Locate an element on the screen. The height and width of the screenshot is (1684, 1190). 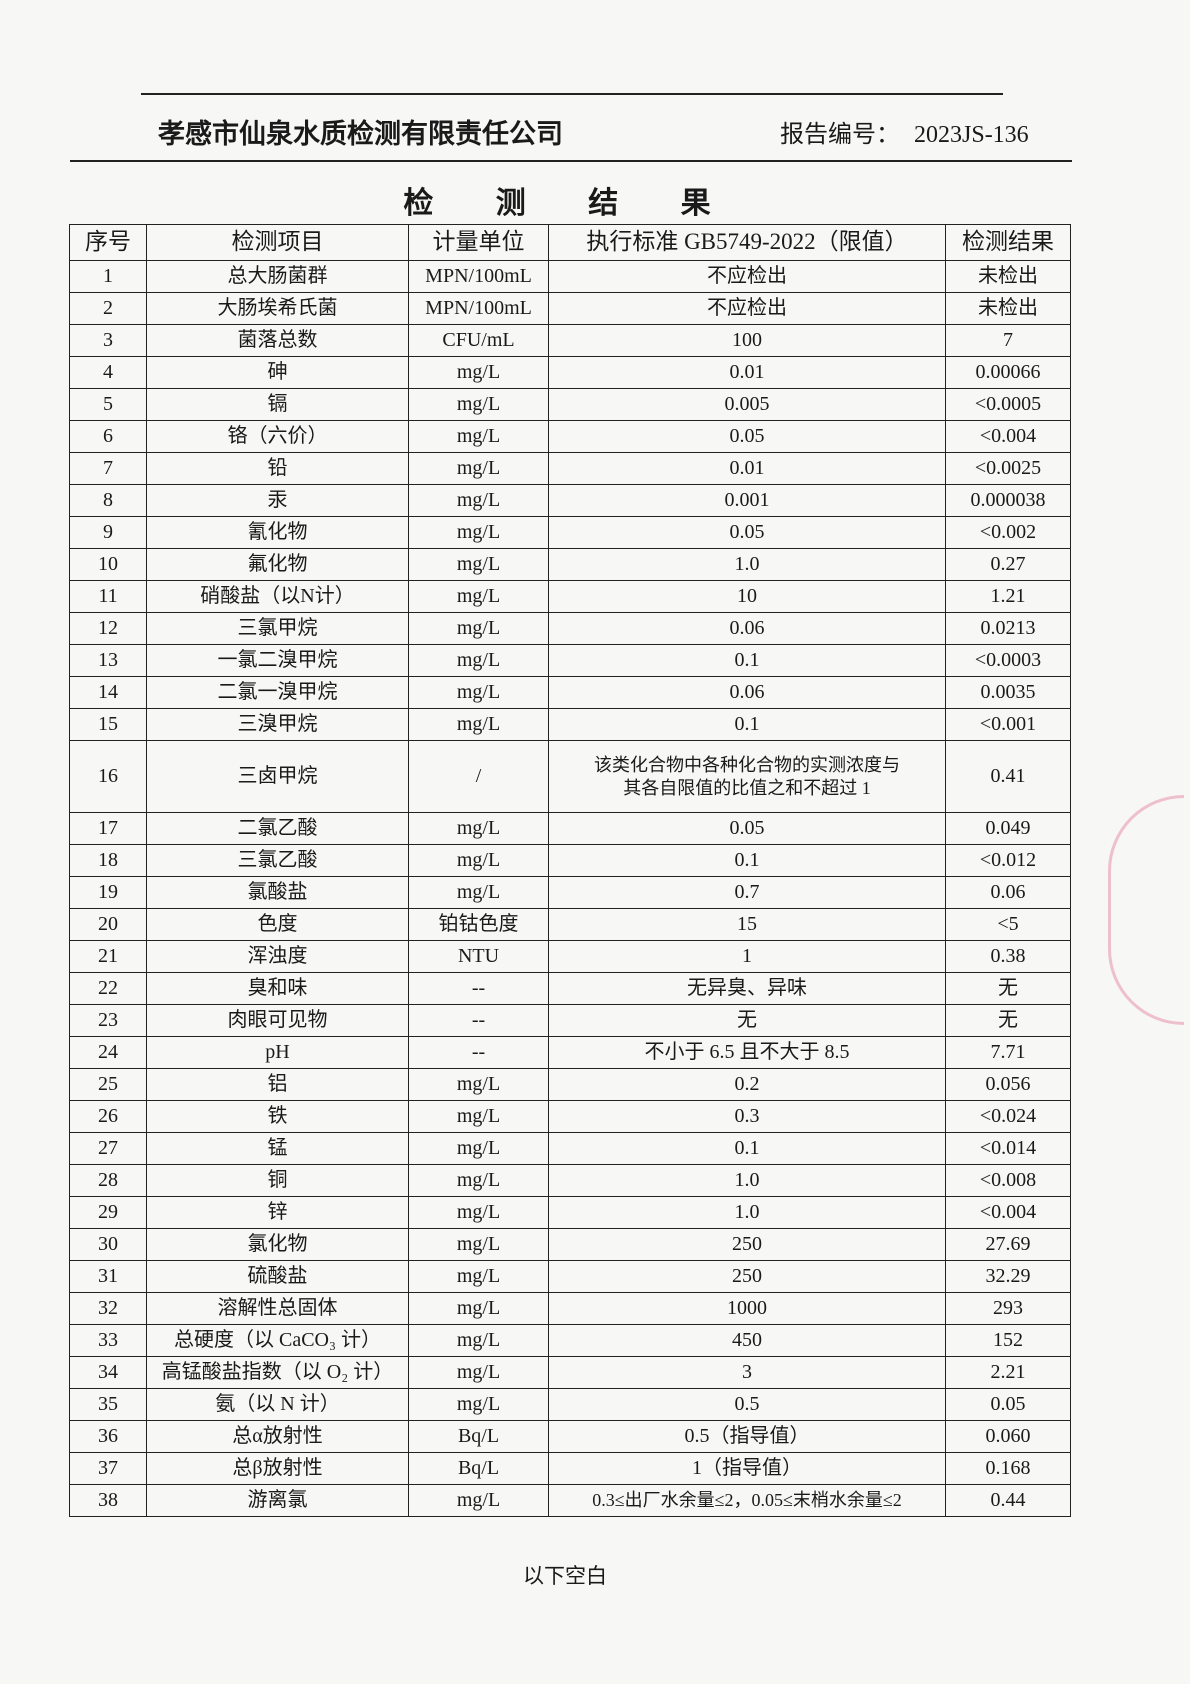
cell-result: <0.001 is located at coordinates (1008, 724).